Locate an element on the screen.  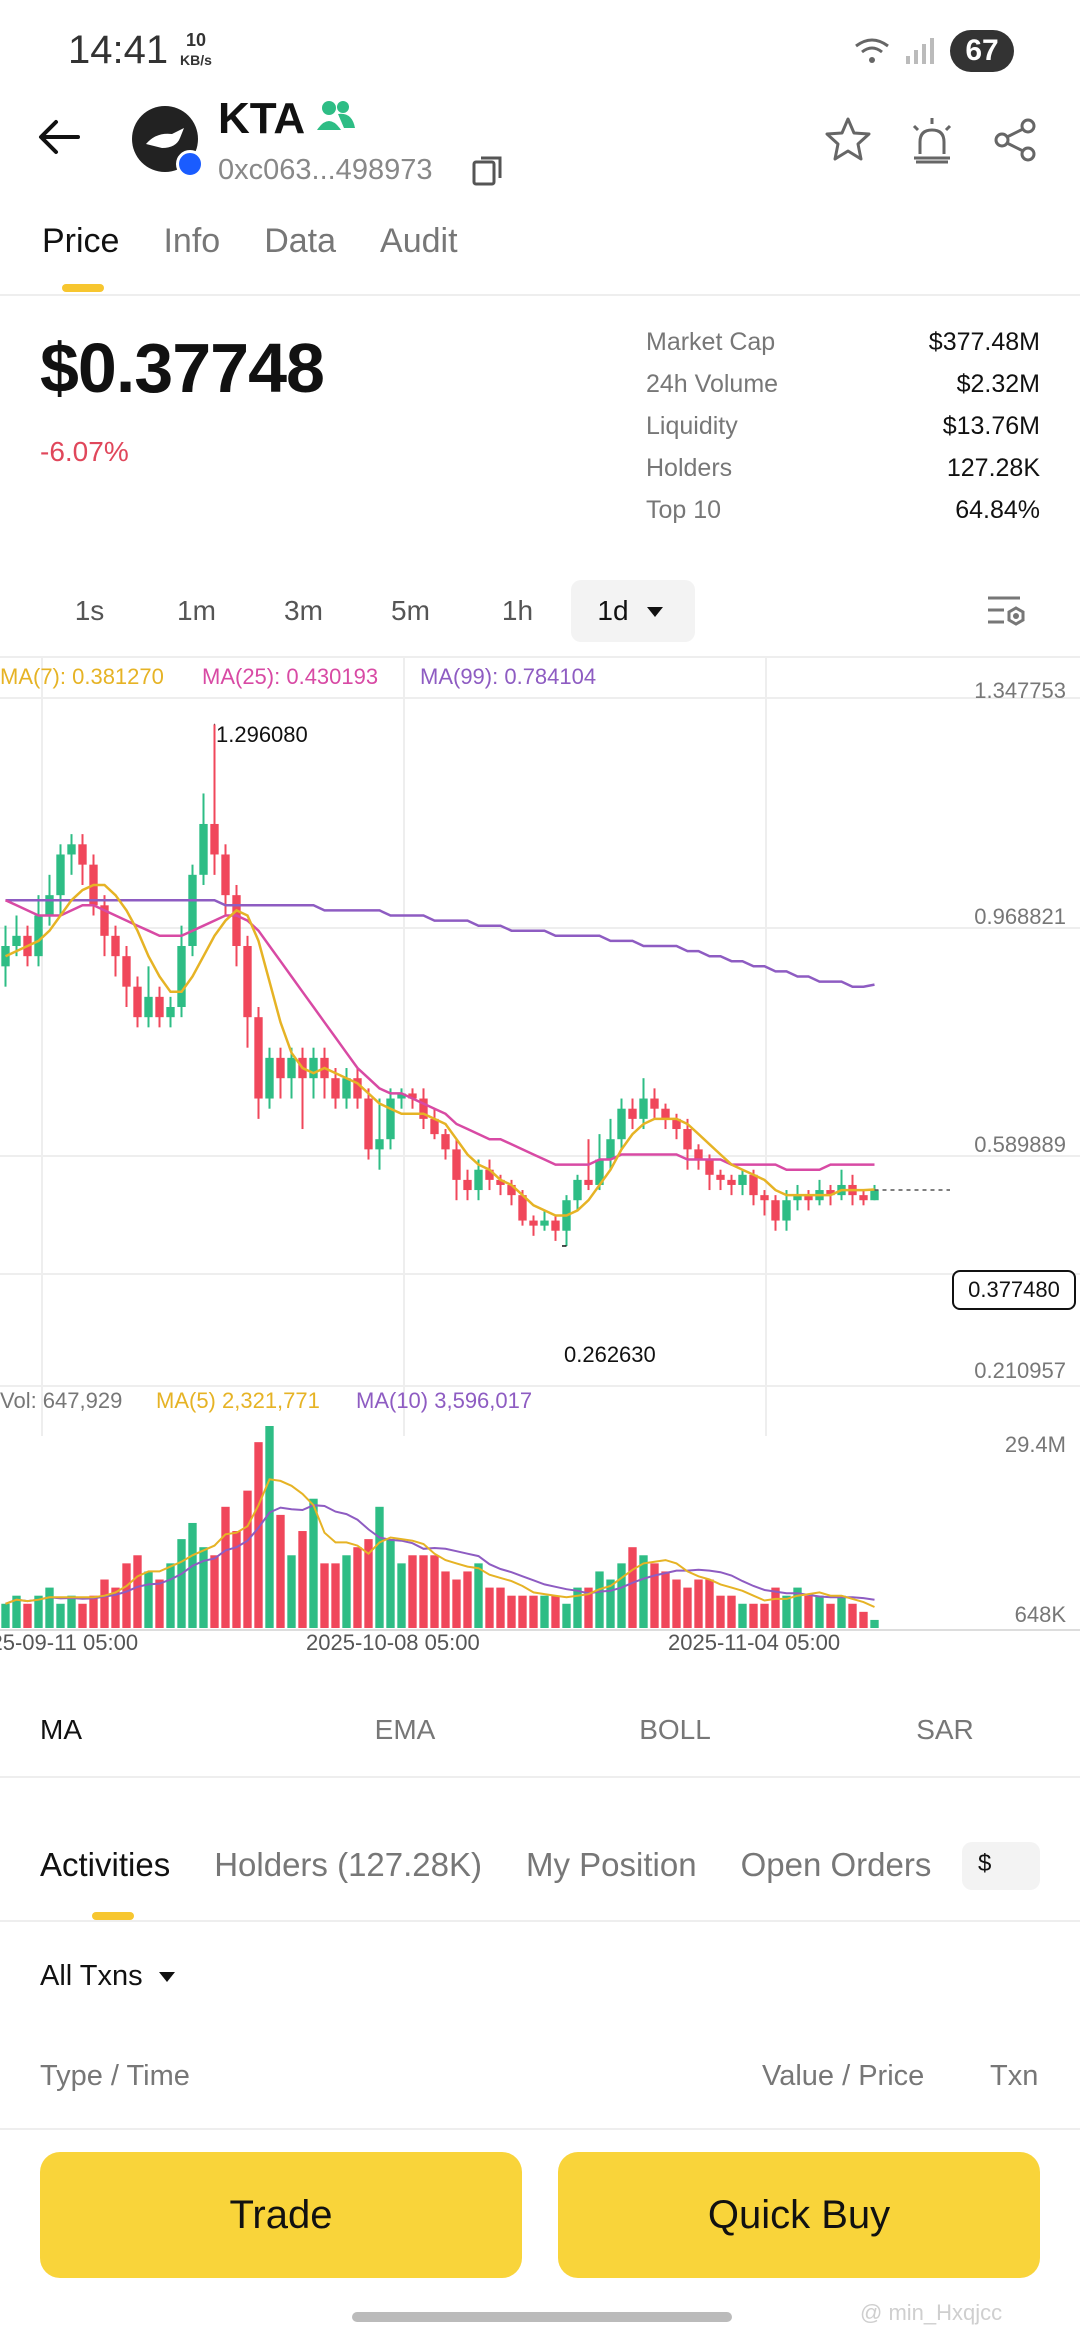
volume-legend: Vol: 647,929 is located at coordinates (61, 1400).